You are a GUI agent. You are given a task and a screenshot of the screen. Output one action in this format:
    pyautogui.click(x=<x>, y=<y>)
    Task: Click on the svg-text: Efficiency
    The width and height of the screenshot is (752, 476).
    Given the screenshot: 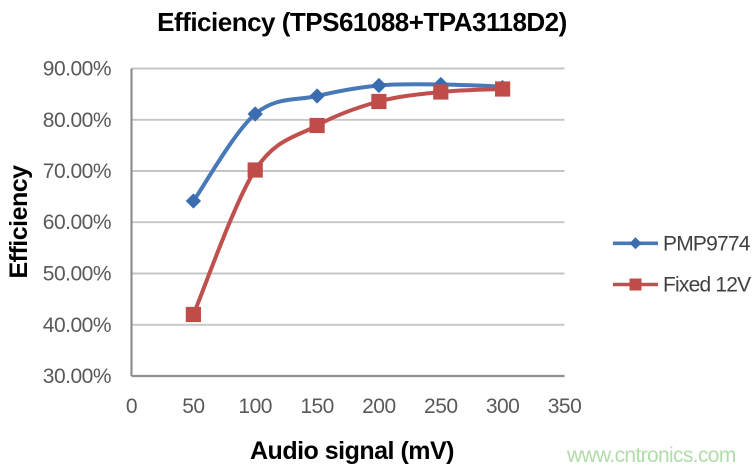 What is the action you would take?
    pyautogui.click(x=19, y=222)
    